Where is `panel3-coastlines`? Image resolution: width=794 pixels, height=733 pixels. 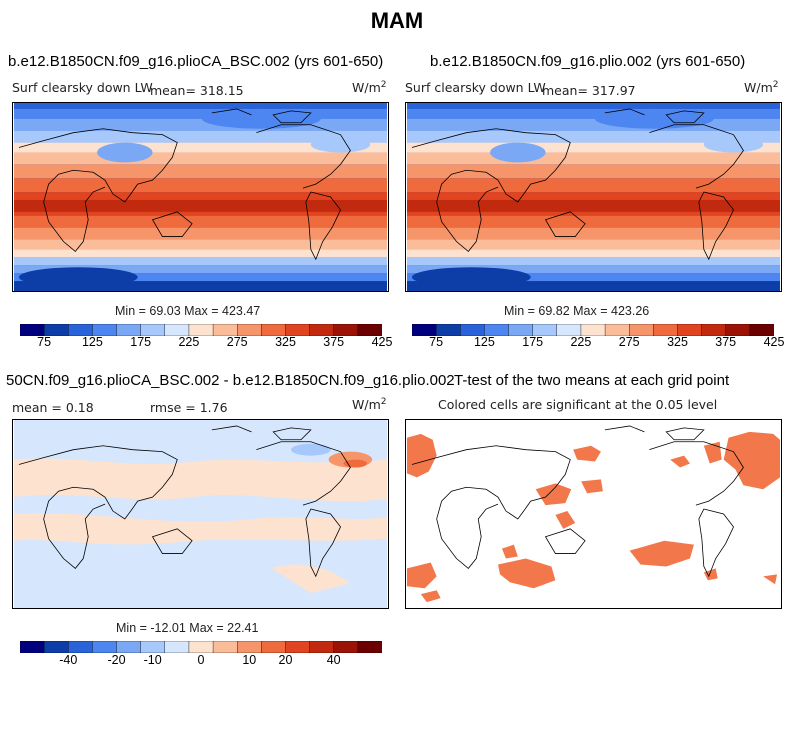 panel3-coastlines is located at coordinates (184, 501).